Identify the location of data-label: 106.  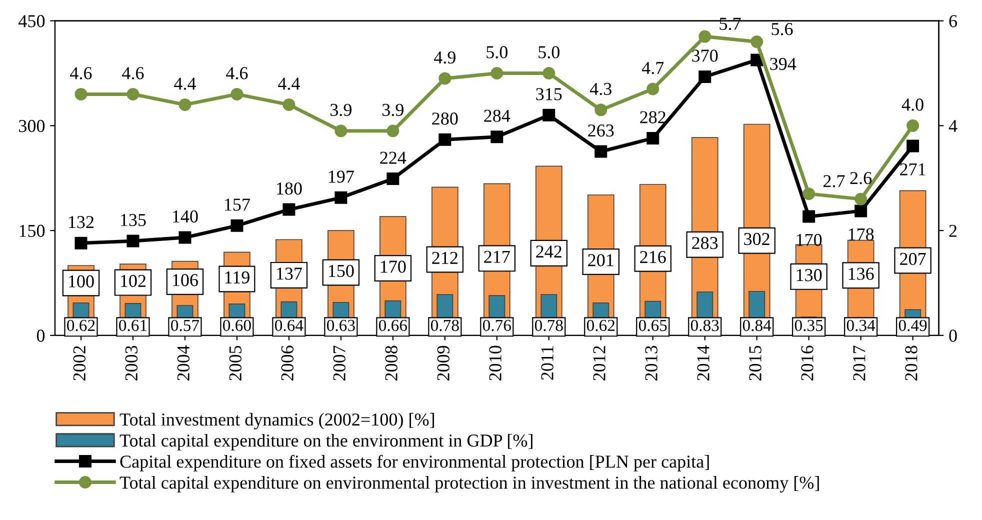
(185, 280).